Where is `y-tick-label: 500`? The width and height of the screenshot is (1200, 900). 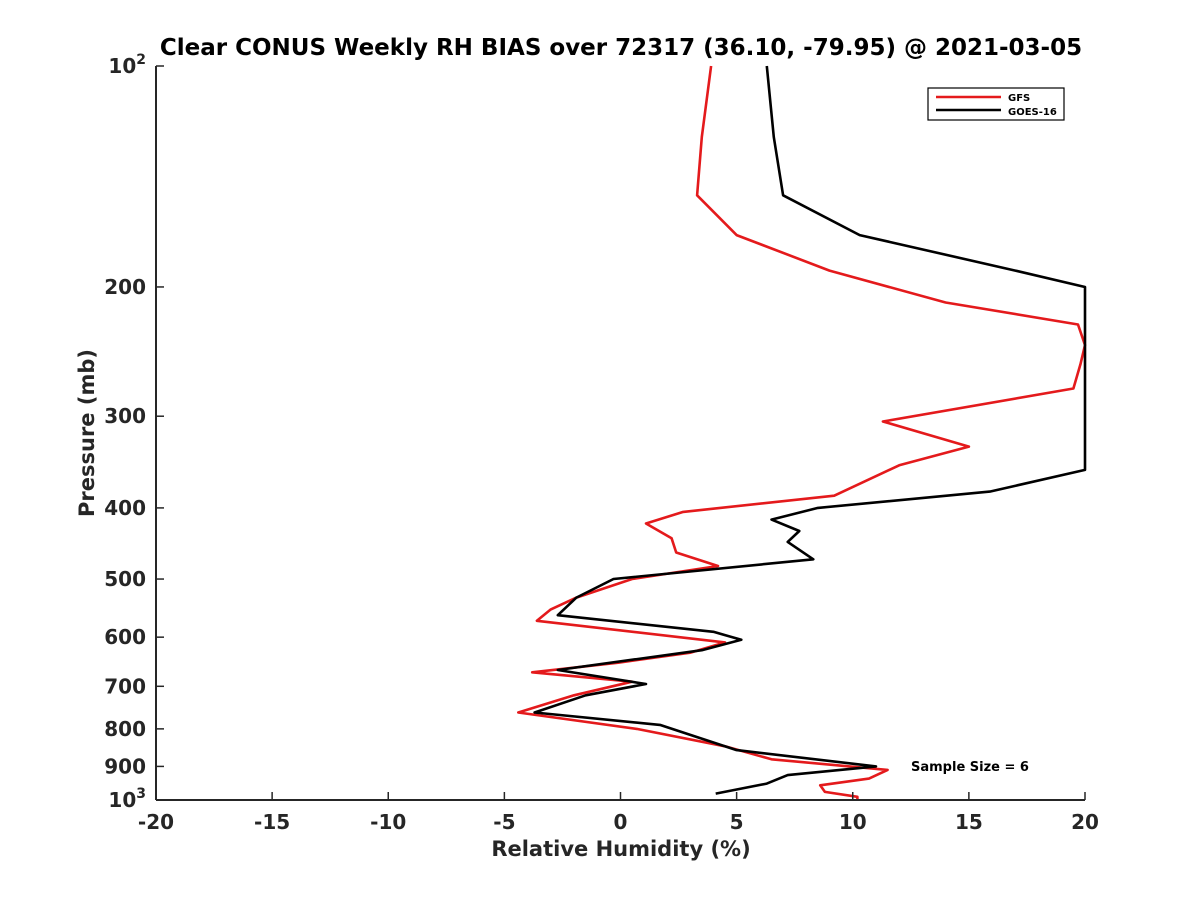 y-tick-label: 500 is located at coordinates (125, 579).